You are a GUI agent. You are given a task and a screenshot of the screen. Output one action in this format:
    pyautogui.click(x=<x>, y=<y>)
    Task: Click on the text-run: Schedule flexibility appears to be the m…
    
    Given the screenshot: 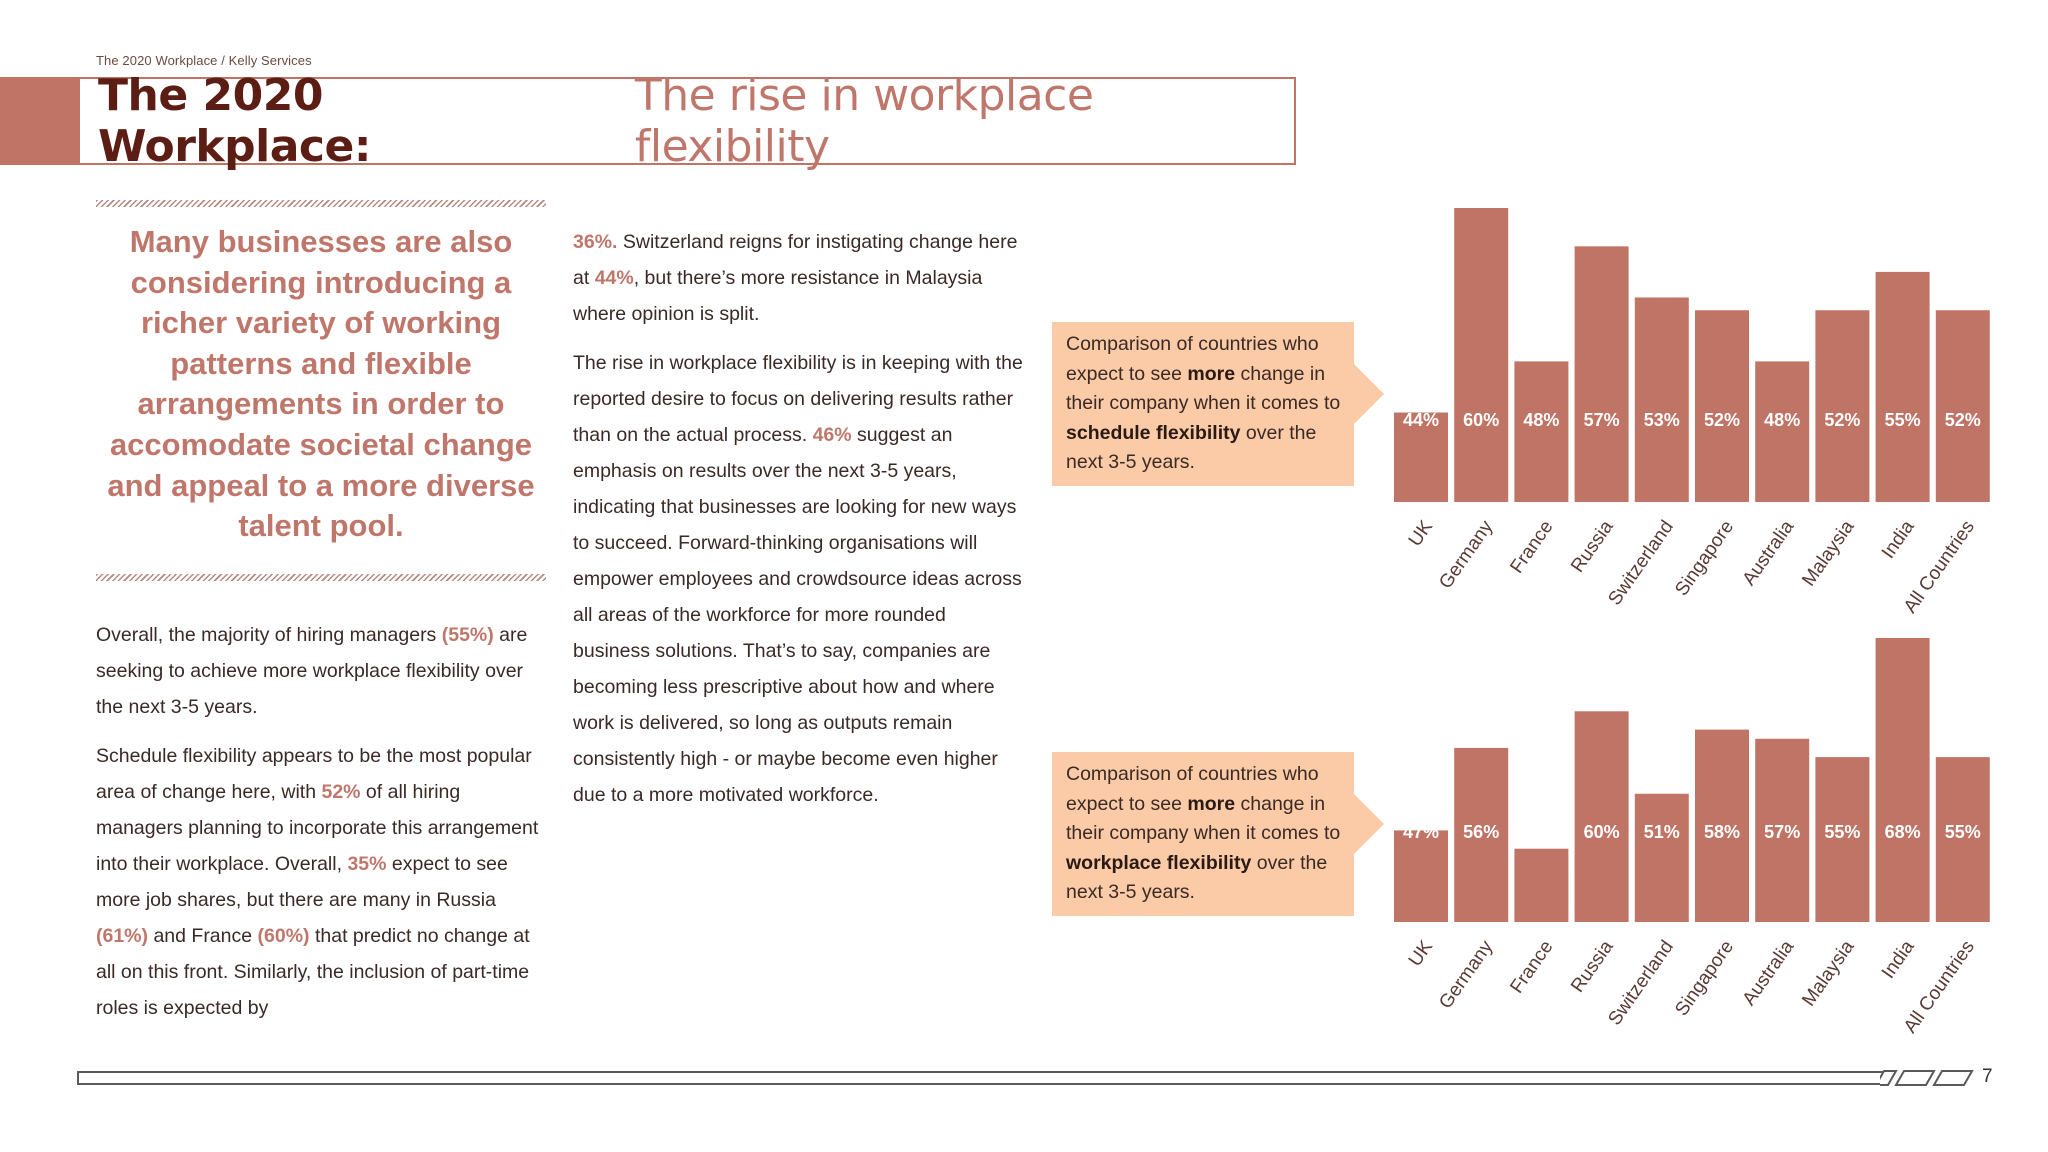 What is the action you would take?
    pyautogui.click(x=314, y=774)
    